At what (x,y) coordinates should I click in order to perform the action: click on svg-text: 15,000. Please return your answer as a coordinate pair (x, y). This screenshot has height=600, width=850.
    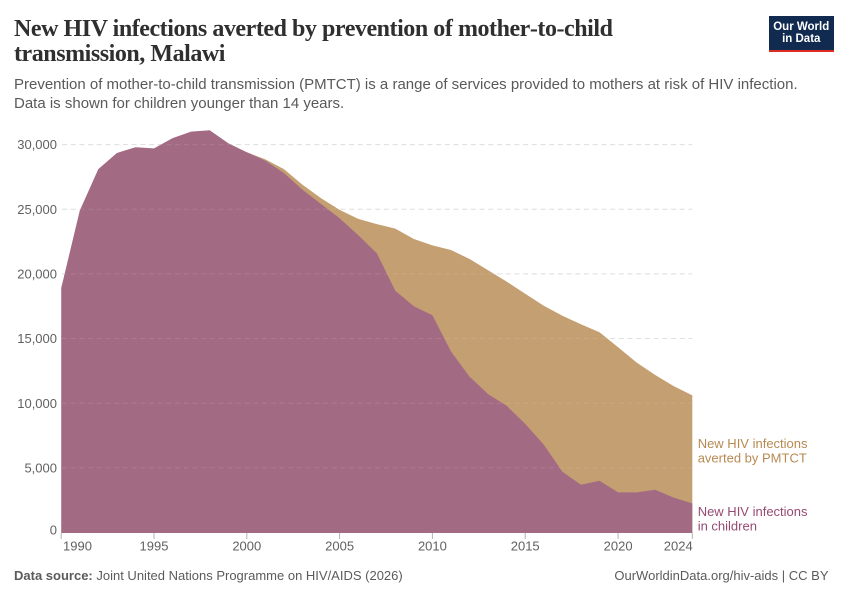
    Looking at the image, I should click on (37, 338).